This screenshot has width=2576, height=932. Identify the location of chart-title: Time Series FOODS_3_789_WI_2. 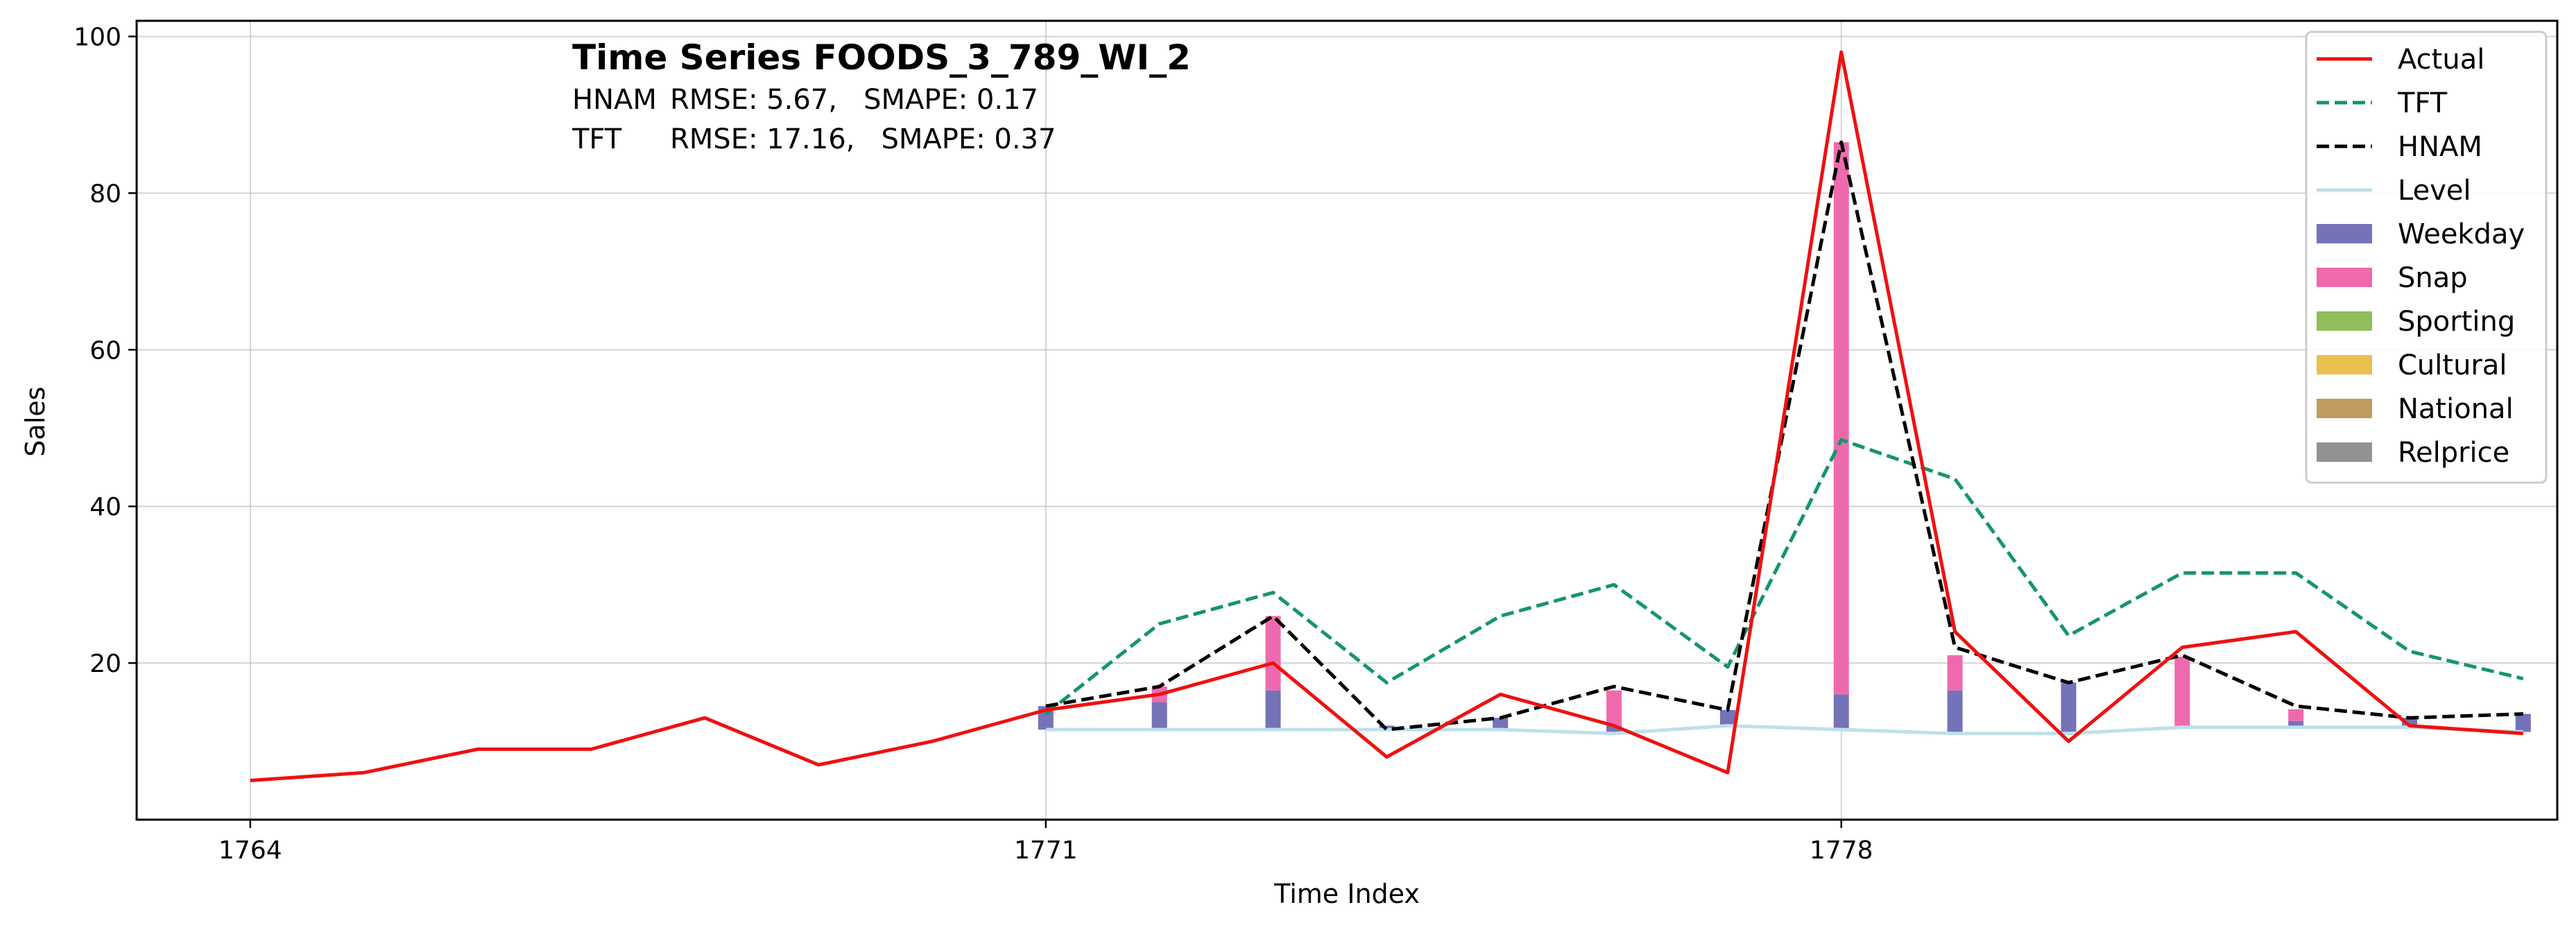
(881, 57).